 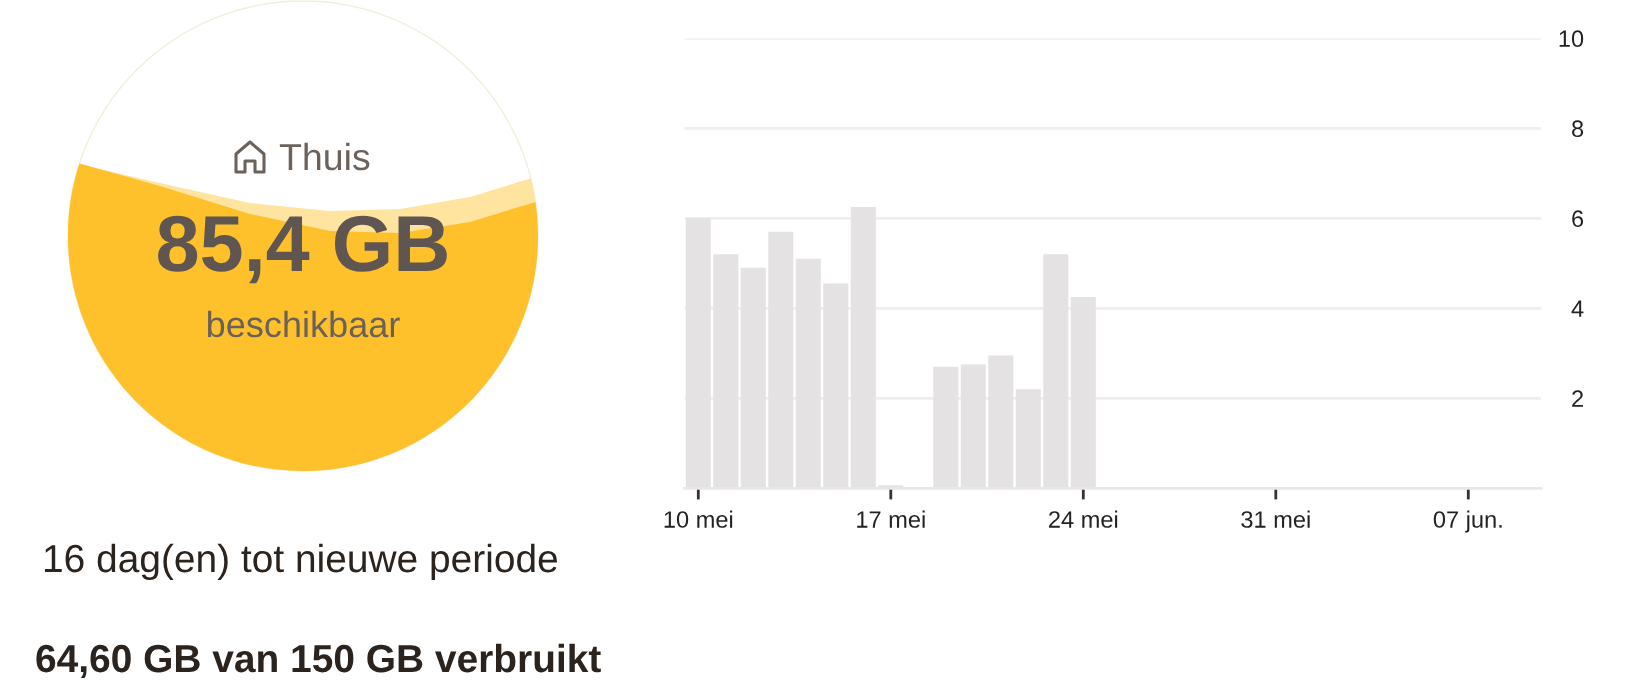 I want to click on x-tick-label: 17 mei, so click(x=891, y=519).